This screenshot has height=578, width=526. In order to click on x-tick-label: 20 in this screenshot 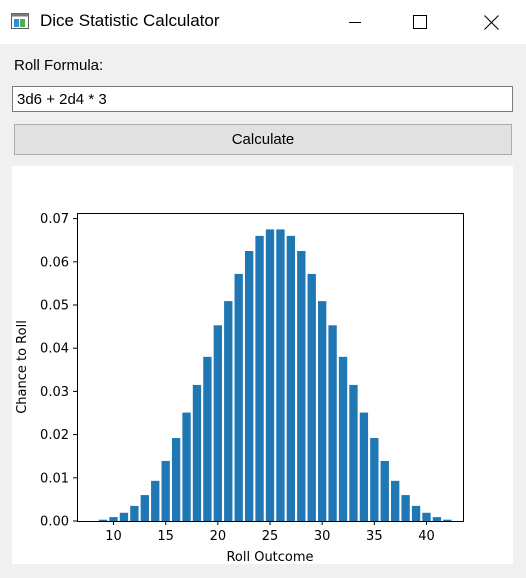, I will do `click(218, 536)`.